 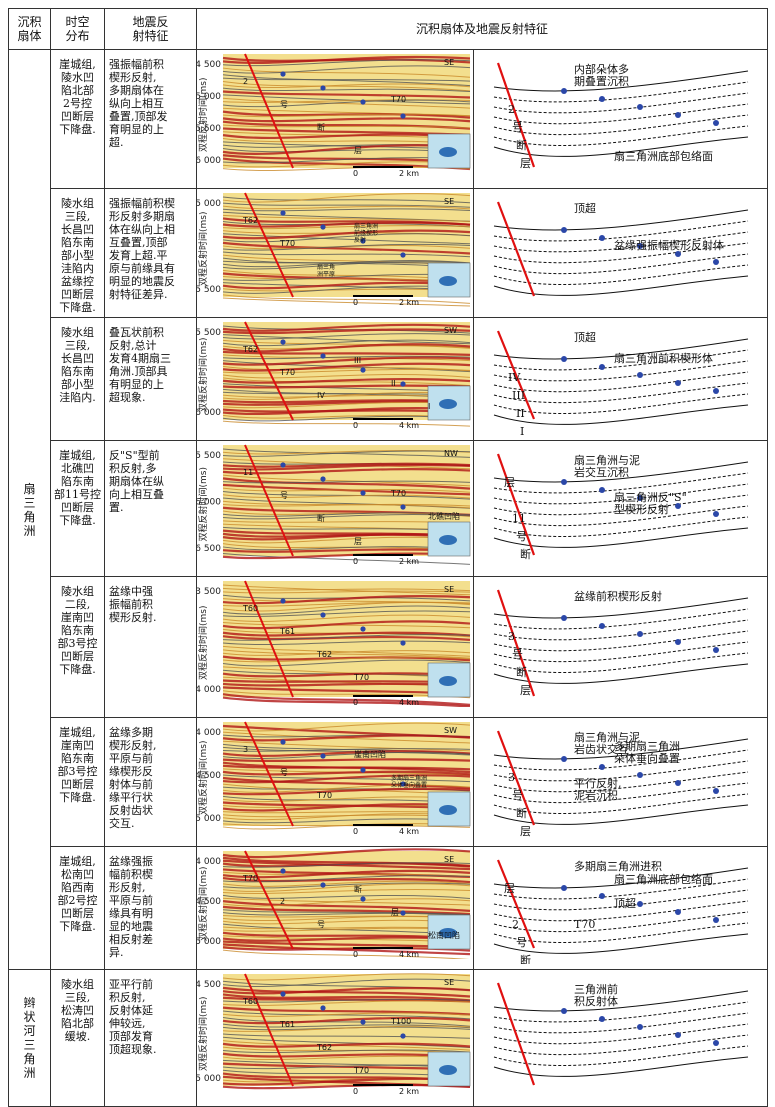 I want to click on sketch-label: 多期扇三角洲进积, so click(x=618, y=866).